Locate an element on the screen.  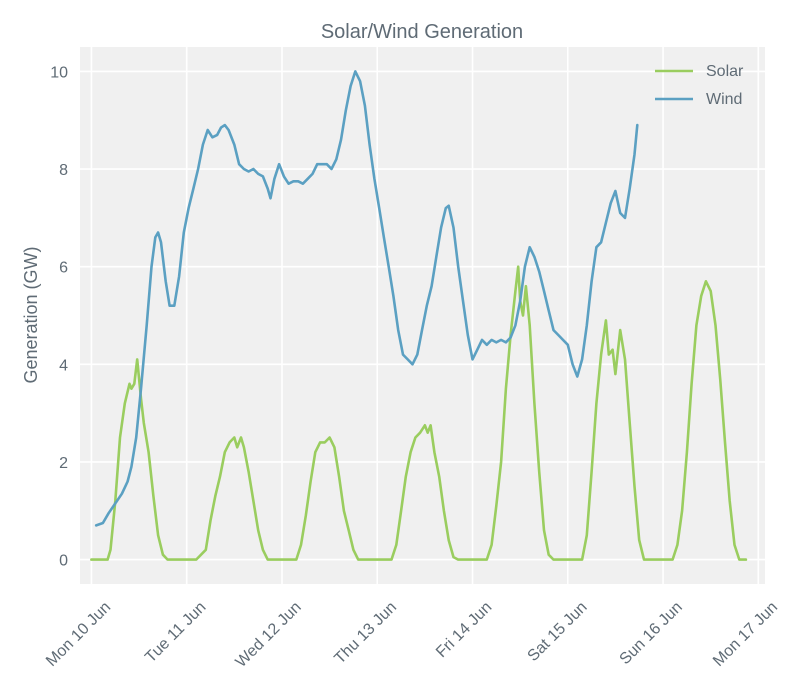
x-tick-label-1: Tue 11 Jun is located at coordinates (175, 632).